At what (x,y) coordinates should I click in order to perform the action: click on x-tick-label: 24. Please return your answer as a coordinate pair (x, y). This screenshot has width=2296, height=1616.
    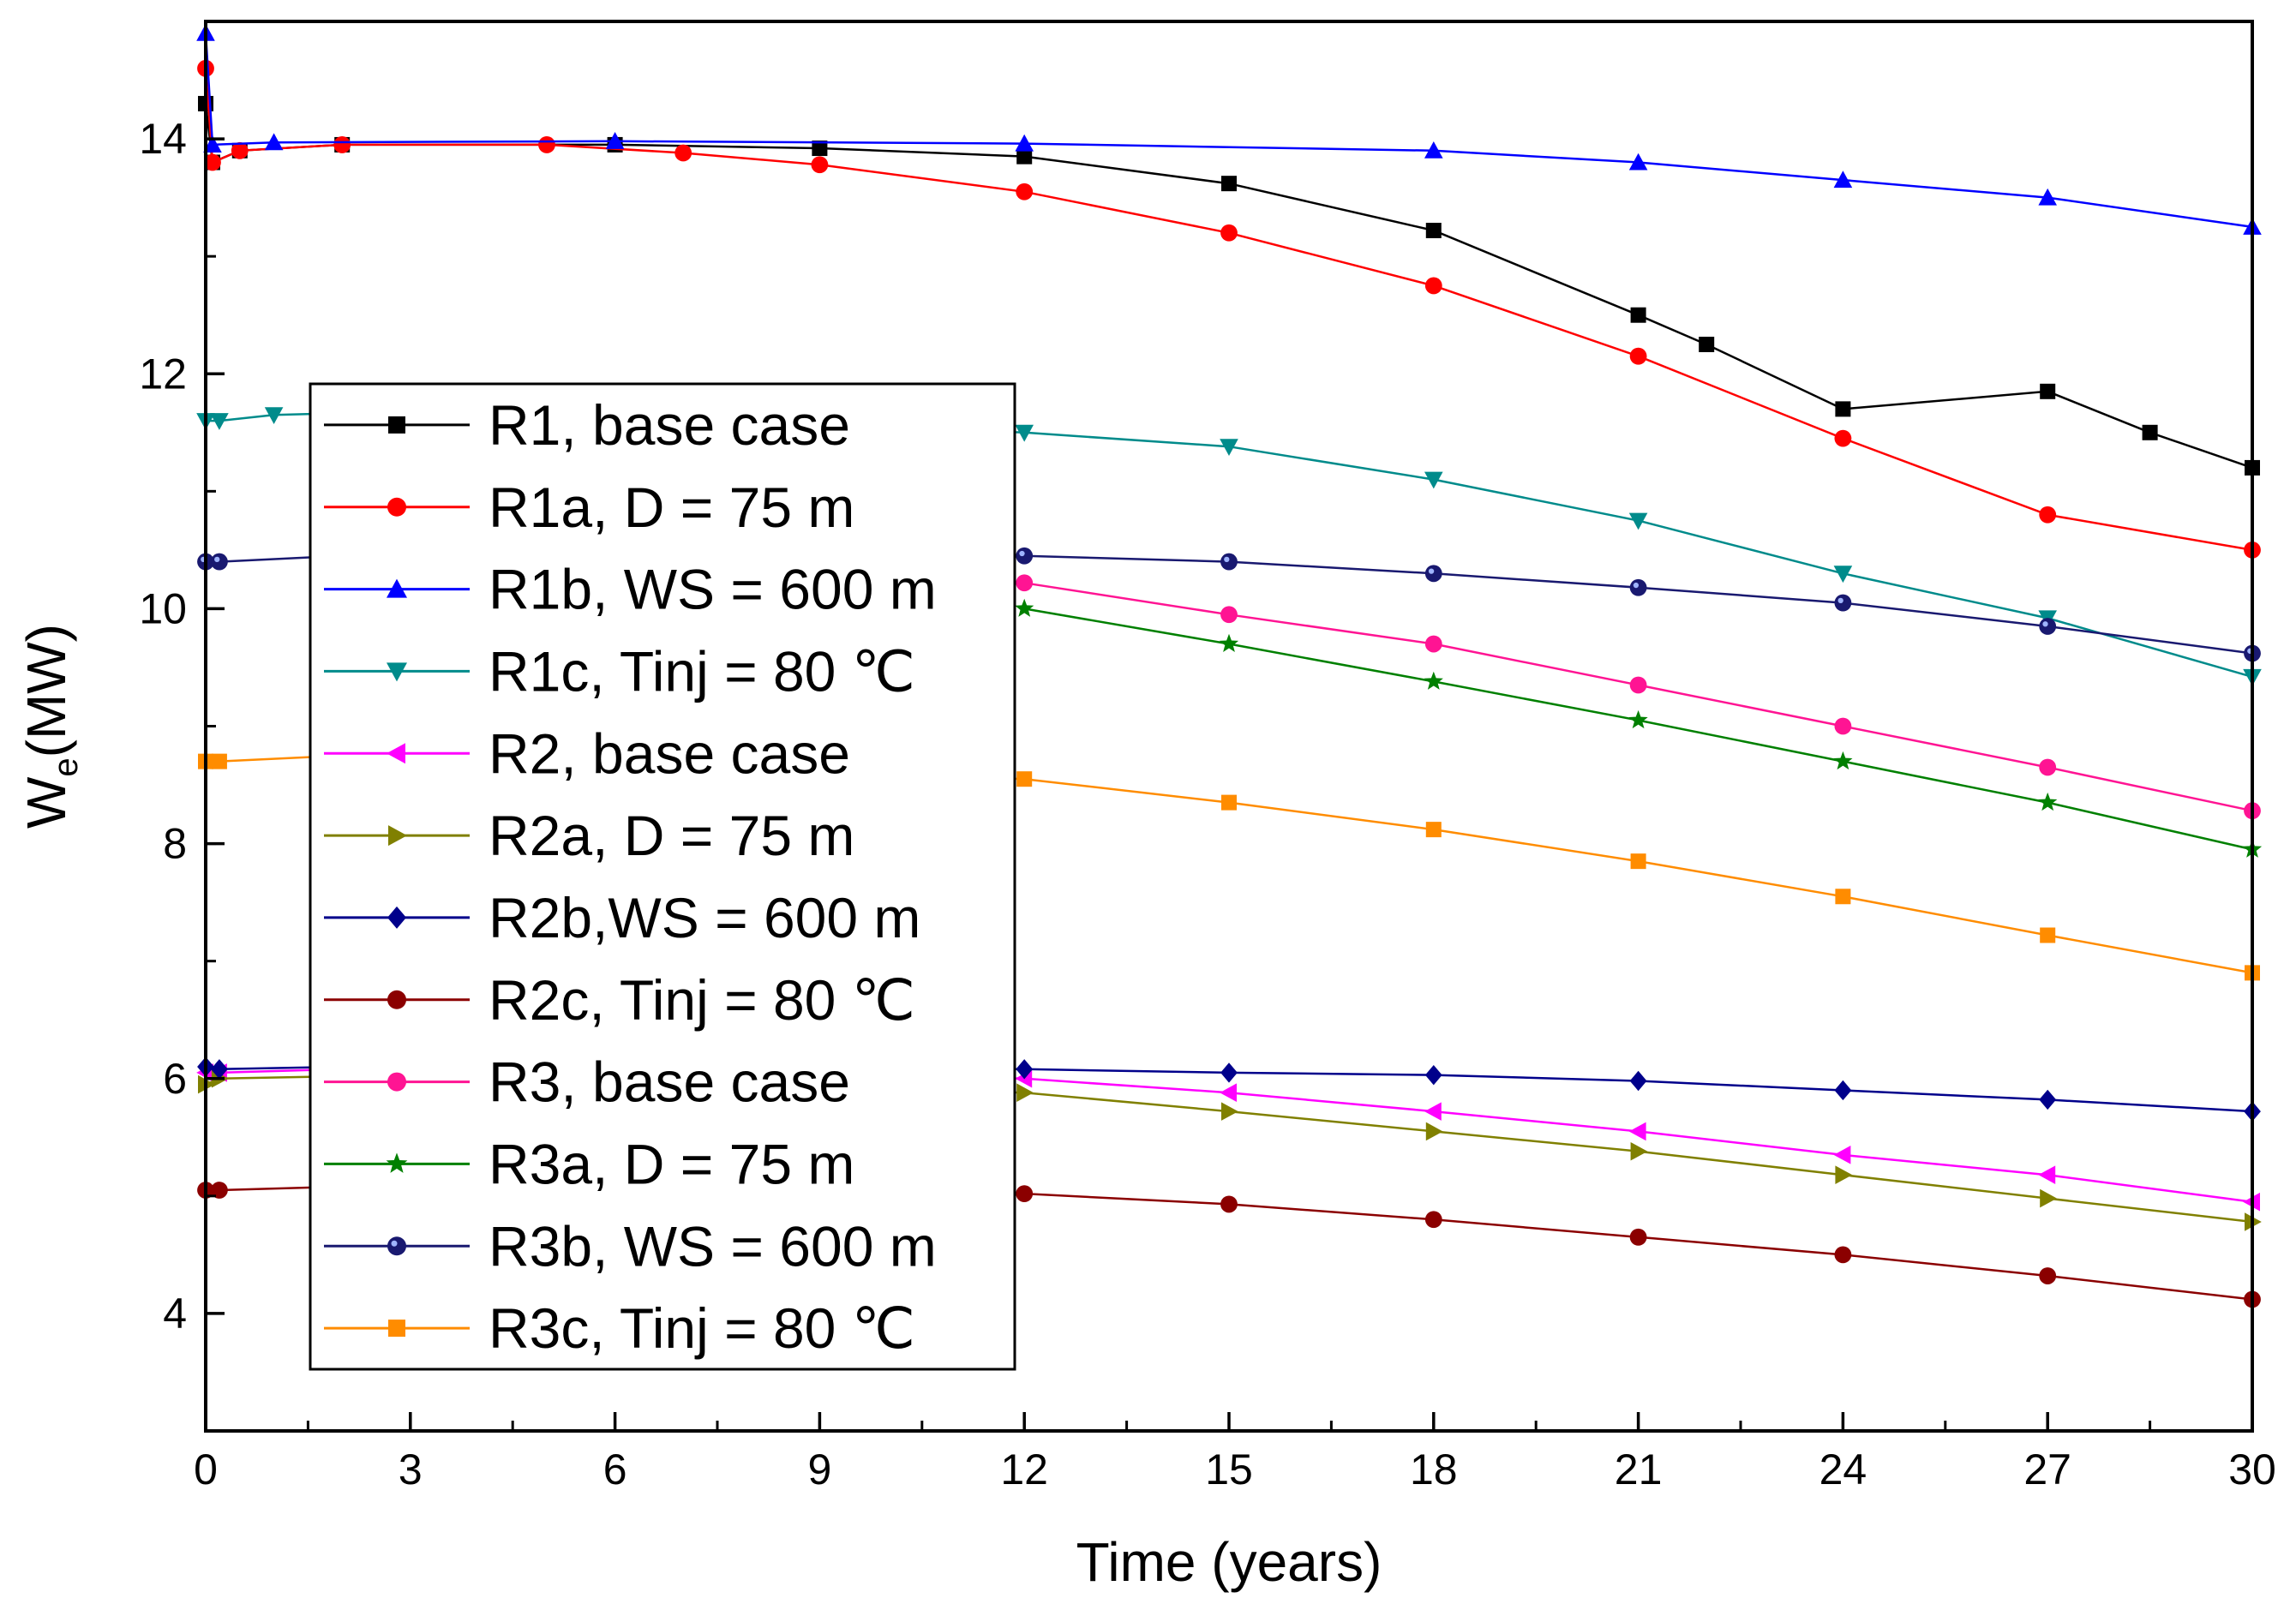
    Looking at the image, I should click on (1843, 1469).